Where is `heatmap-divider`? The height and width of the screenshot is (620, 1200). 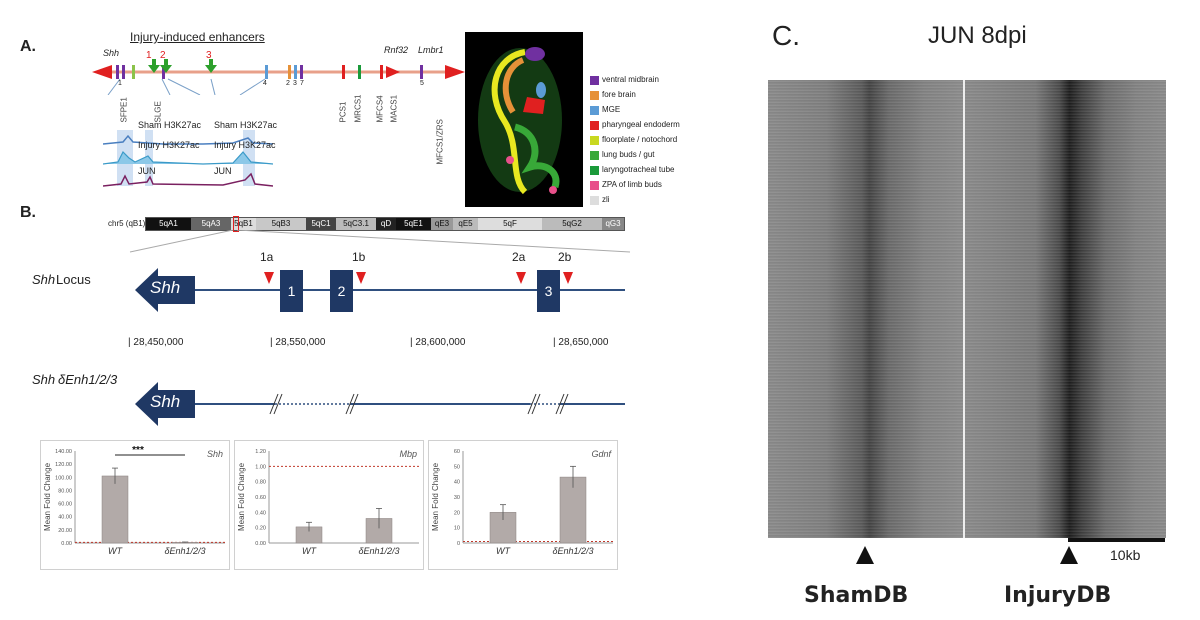 heatmap-divider is located at coordinates (964, 309).